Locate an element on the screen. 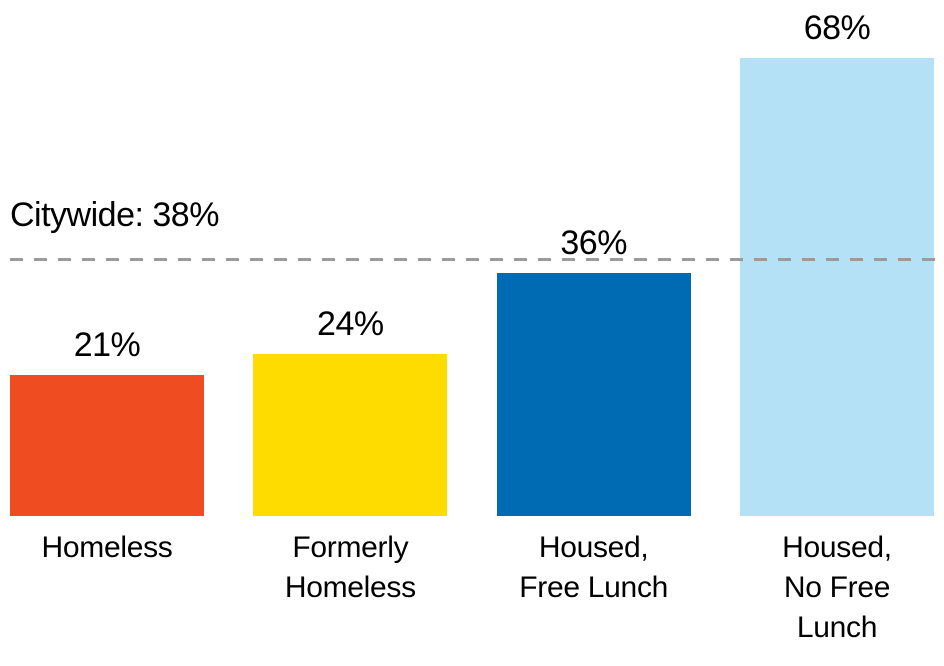  bar-housed-no-free-lunch is located at coordinates (836, 287).